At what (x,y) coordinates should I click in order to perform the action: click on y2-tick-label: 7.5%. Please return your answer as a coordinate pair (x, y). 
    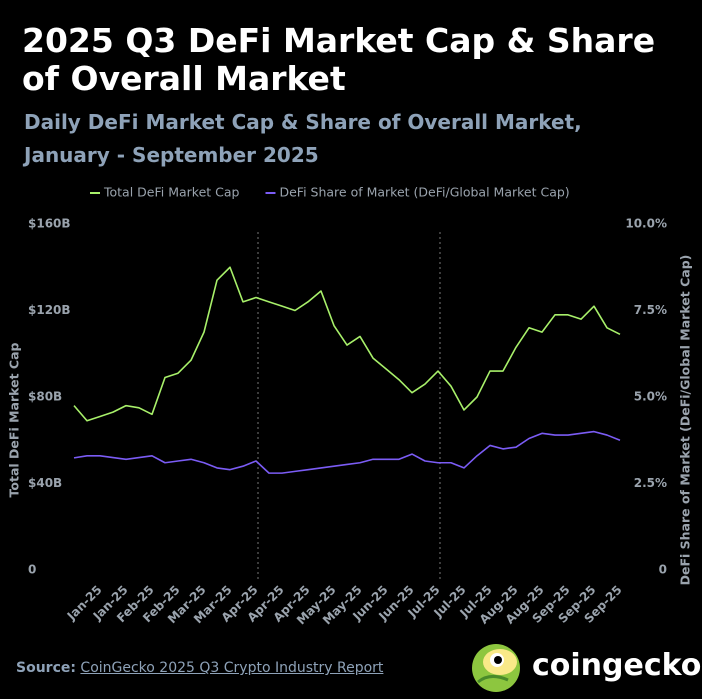
    Looking at the image, I should click on (650, 310).